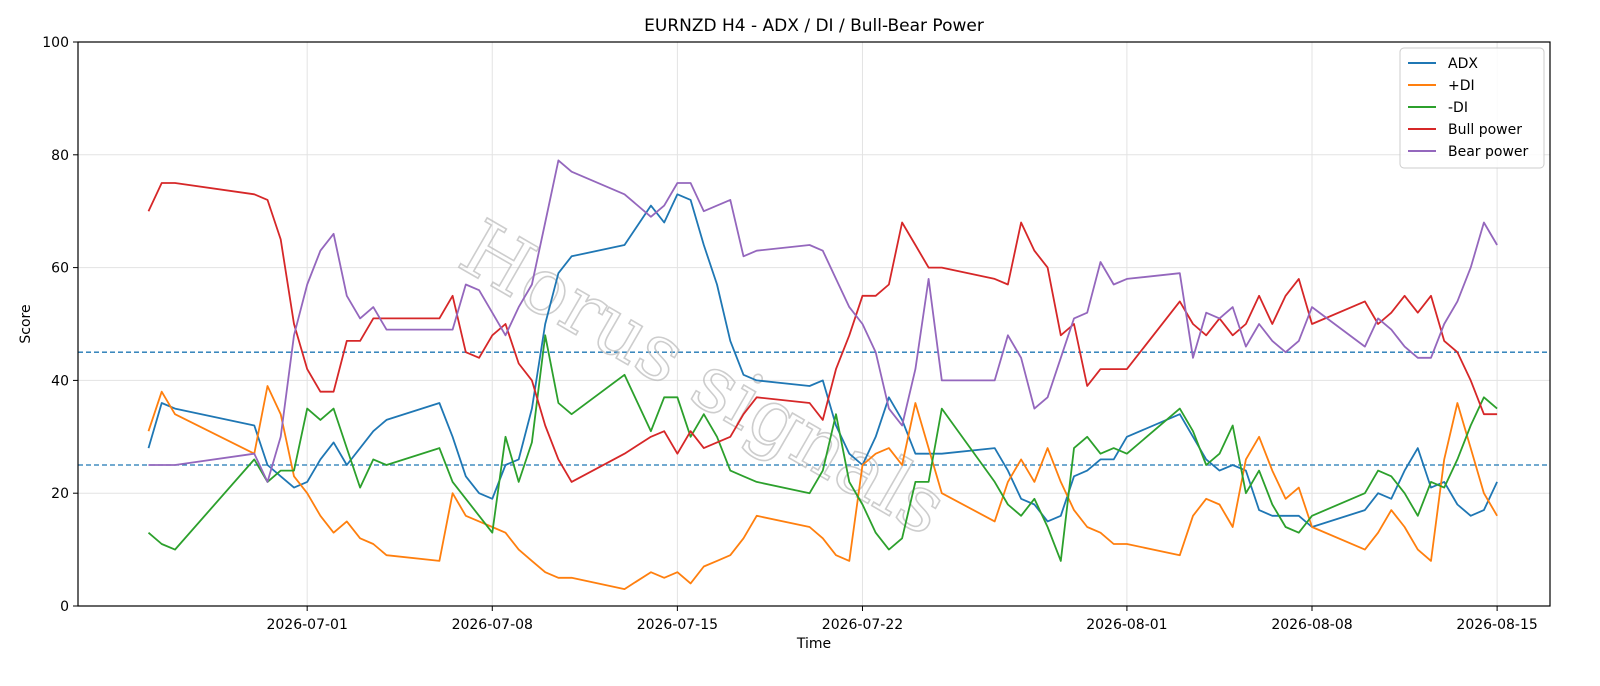 This screenshot has width=1600, height=686. Describe the element at coordinates (677, 625) in the screenshot. I see `x-tick-label: 2026-07-15` at that location.